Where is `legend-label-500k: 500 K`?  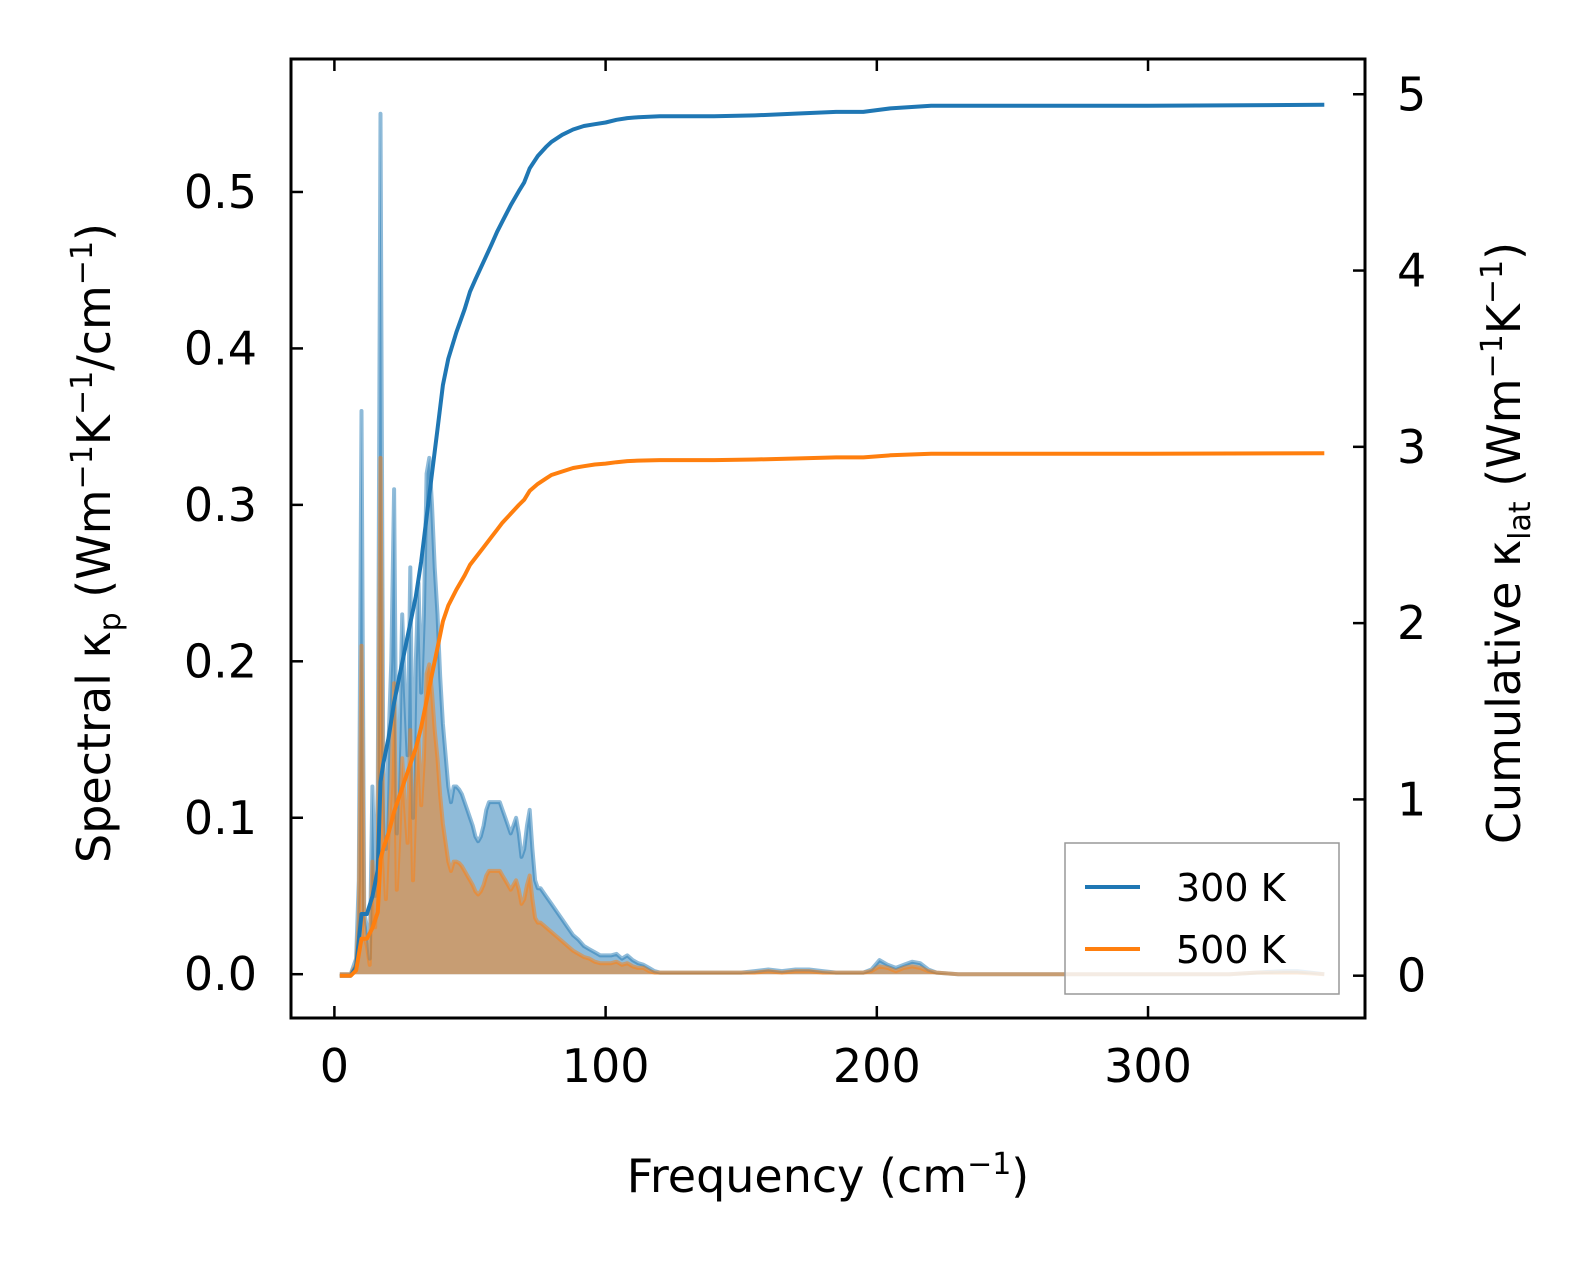
legend-label-500k: 500 K is located at coordinates (1231, 950).